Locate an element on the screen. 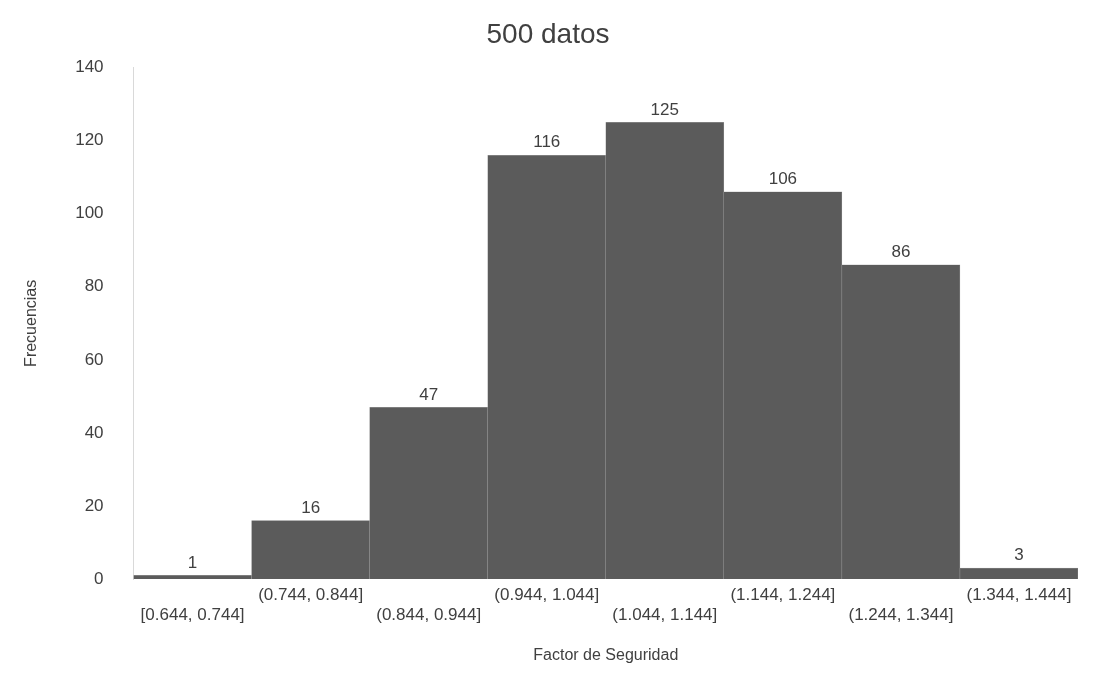  data-label: 106 is located at coordinates (783, 178).